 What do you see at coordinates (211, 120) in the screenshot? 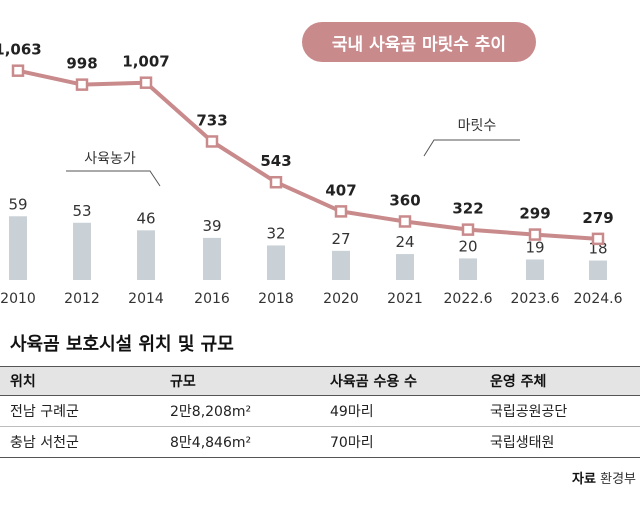
I see `point-label-2016: 733` at bounding box center [211, 120].